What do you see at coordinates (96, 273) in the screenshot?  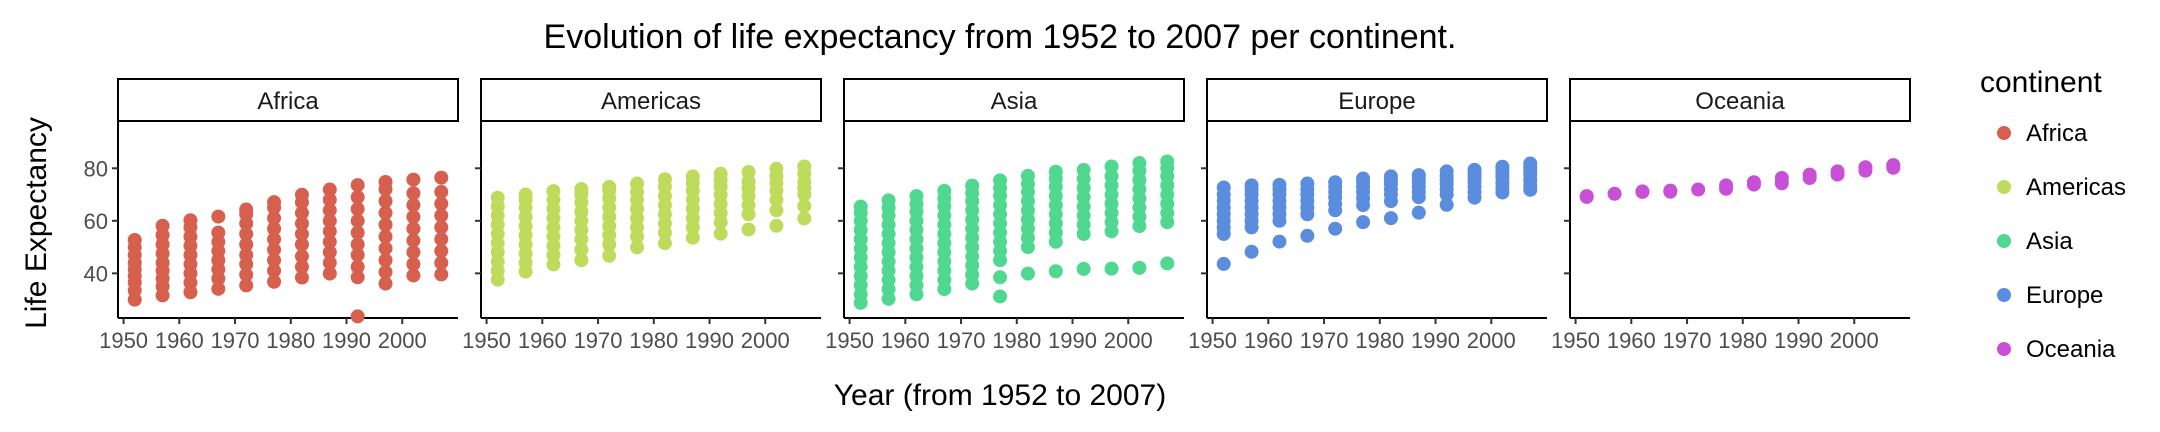 I see `y-tick-label: 40` at bounding box center [96, 273].